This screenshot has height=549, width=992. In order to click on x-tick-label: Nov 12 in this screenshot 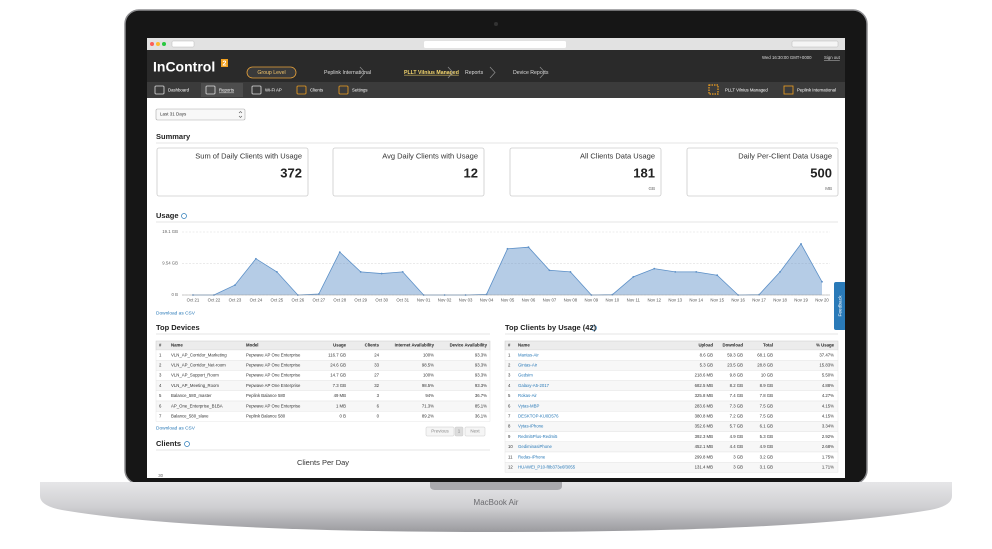, I will do `click(654, 300)`.